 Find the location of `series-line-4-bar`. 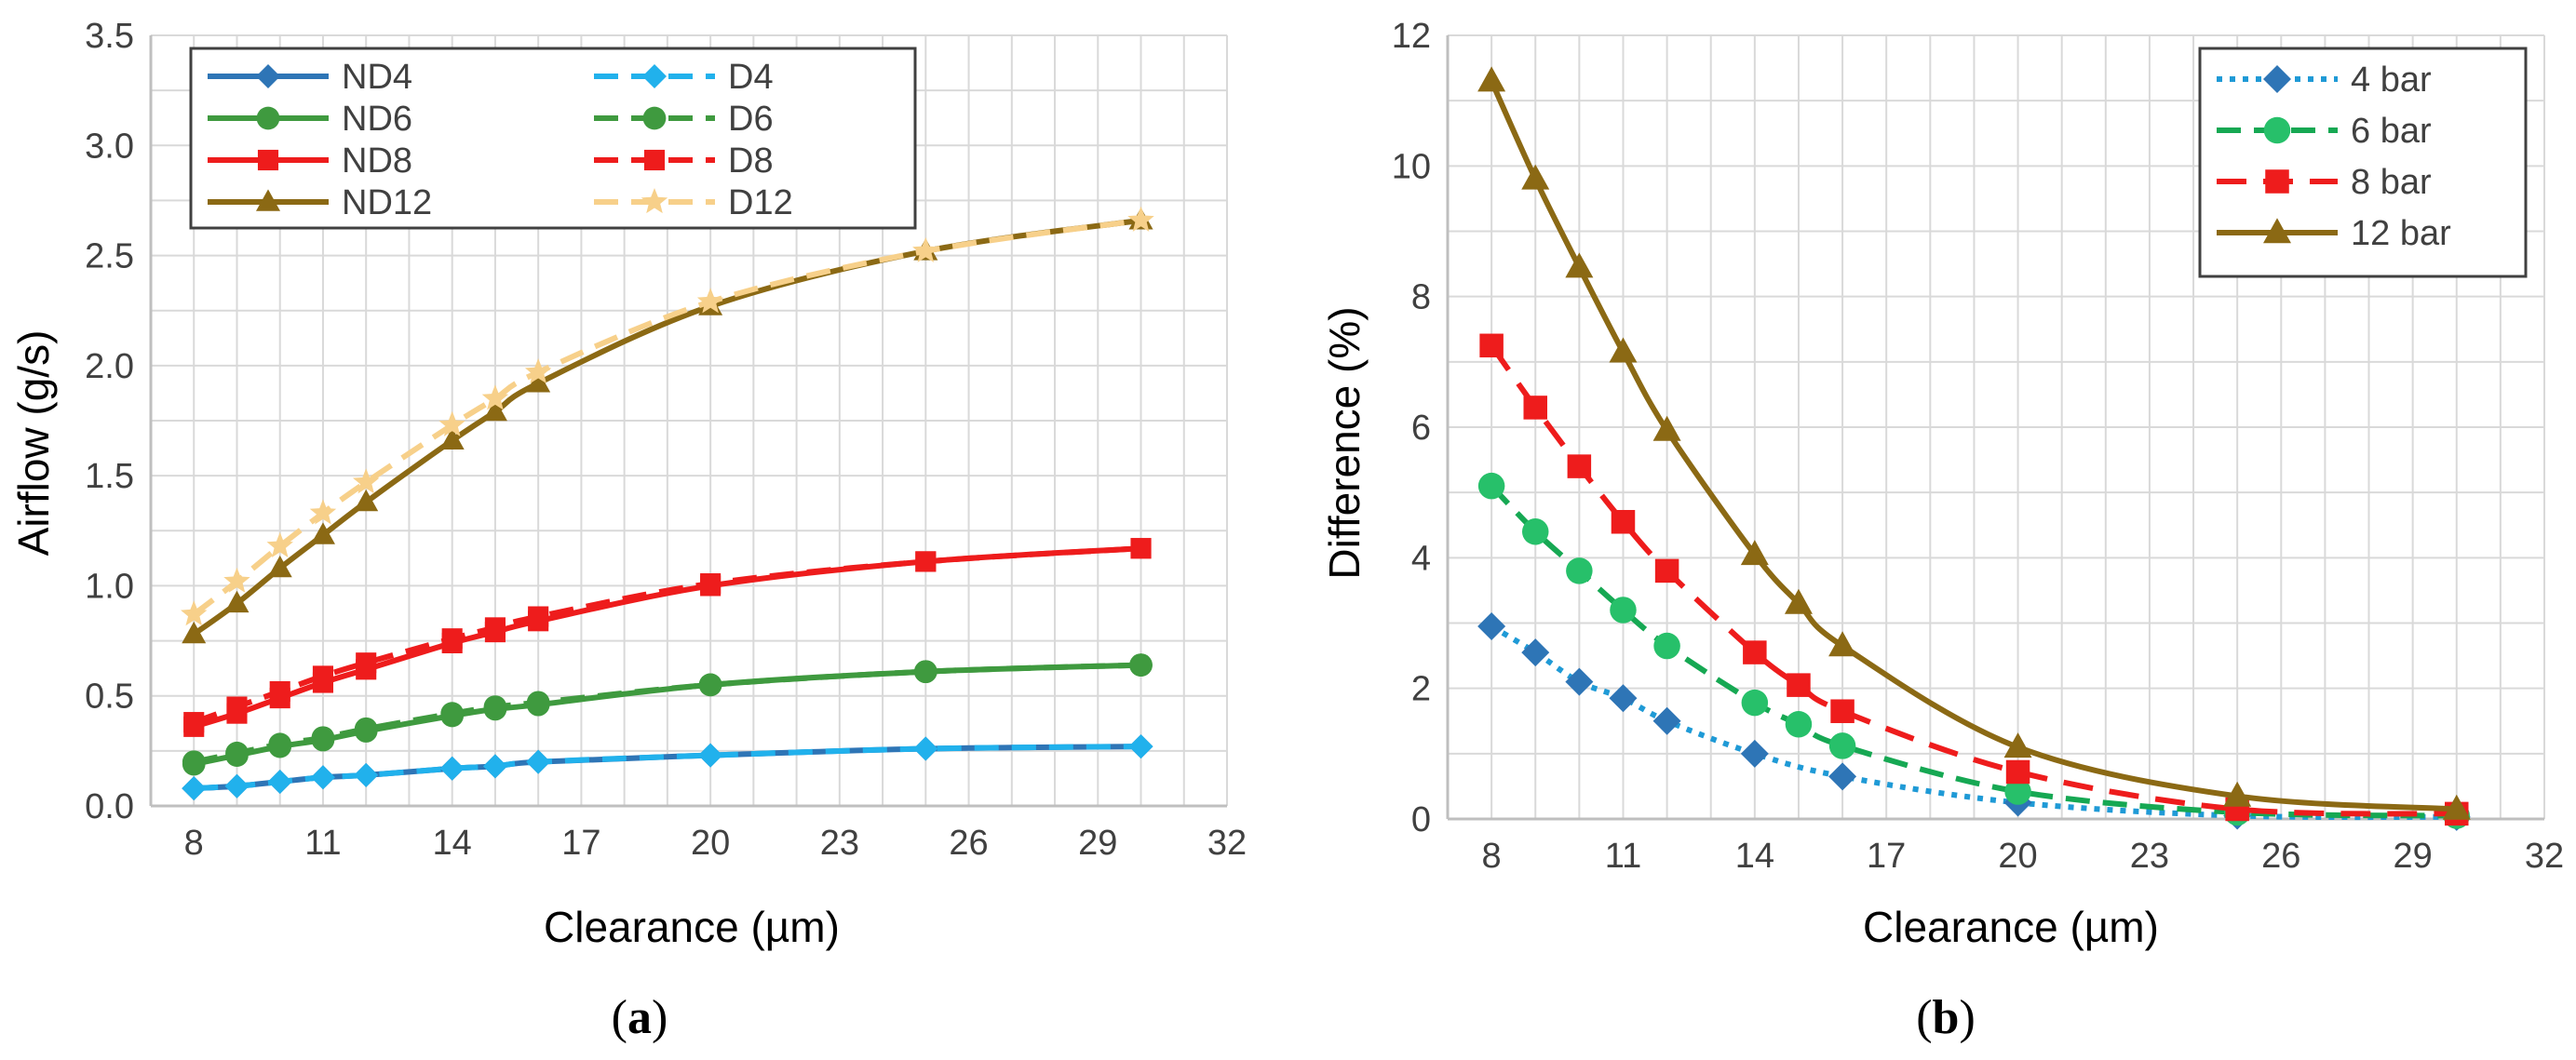

series-line-4-bar is located at coordinates (1973, 722).